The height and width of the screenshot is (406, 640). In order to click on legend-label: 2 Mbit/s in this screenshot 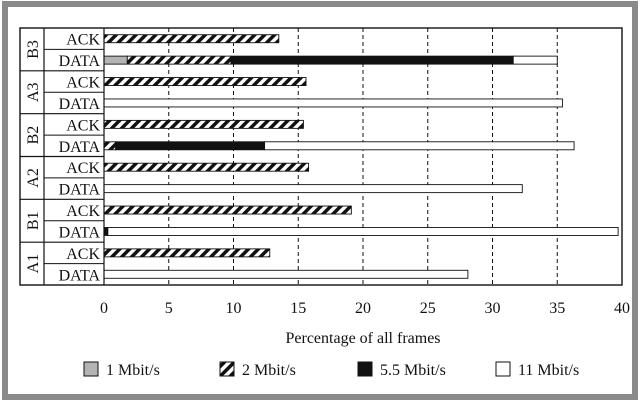, I will do `click(269, 370)`.